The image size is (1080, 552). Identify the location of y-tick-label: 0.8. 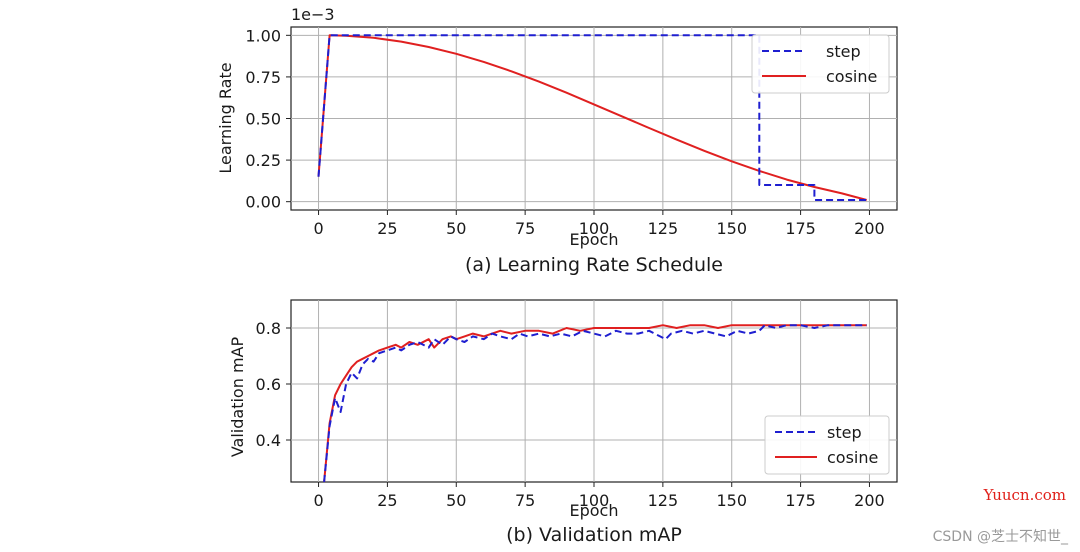
(268, 328).